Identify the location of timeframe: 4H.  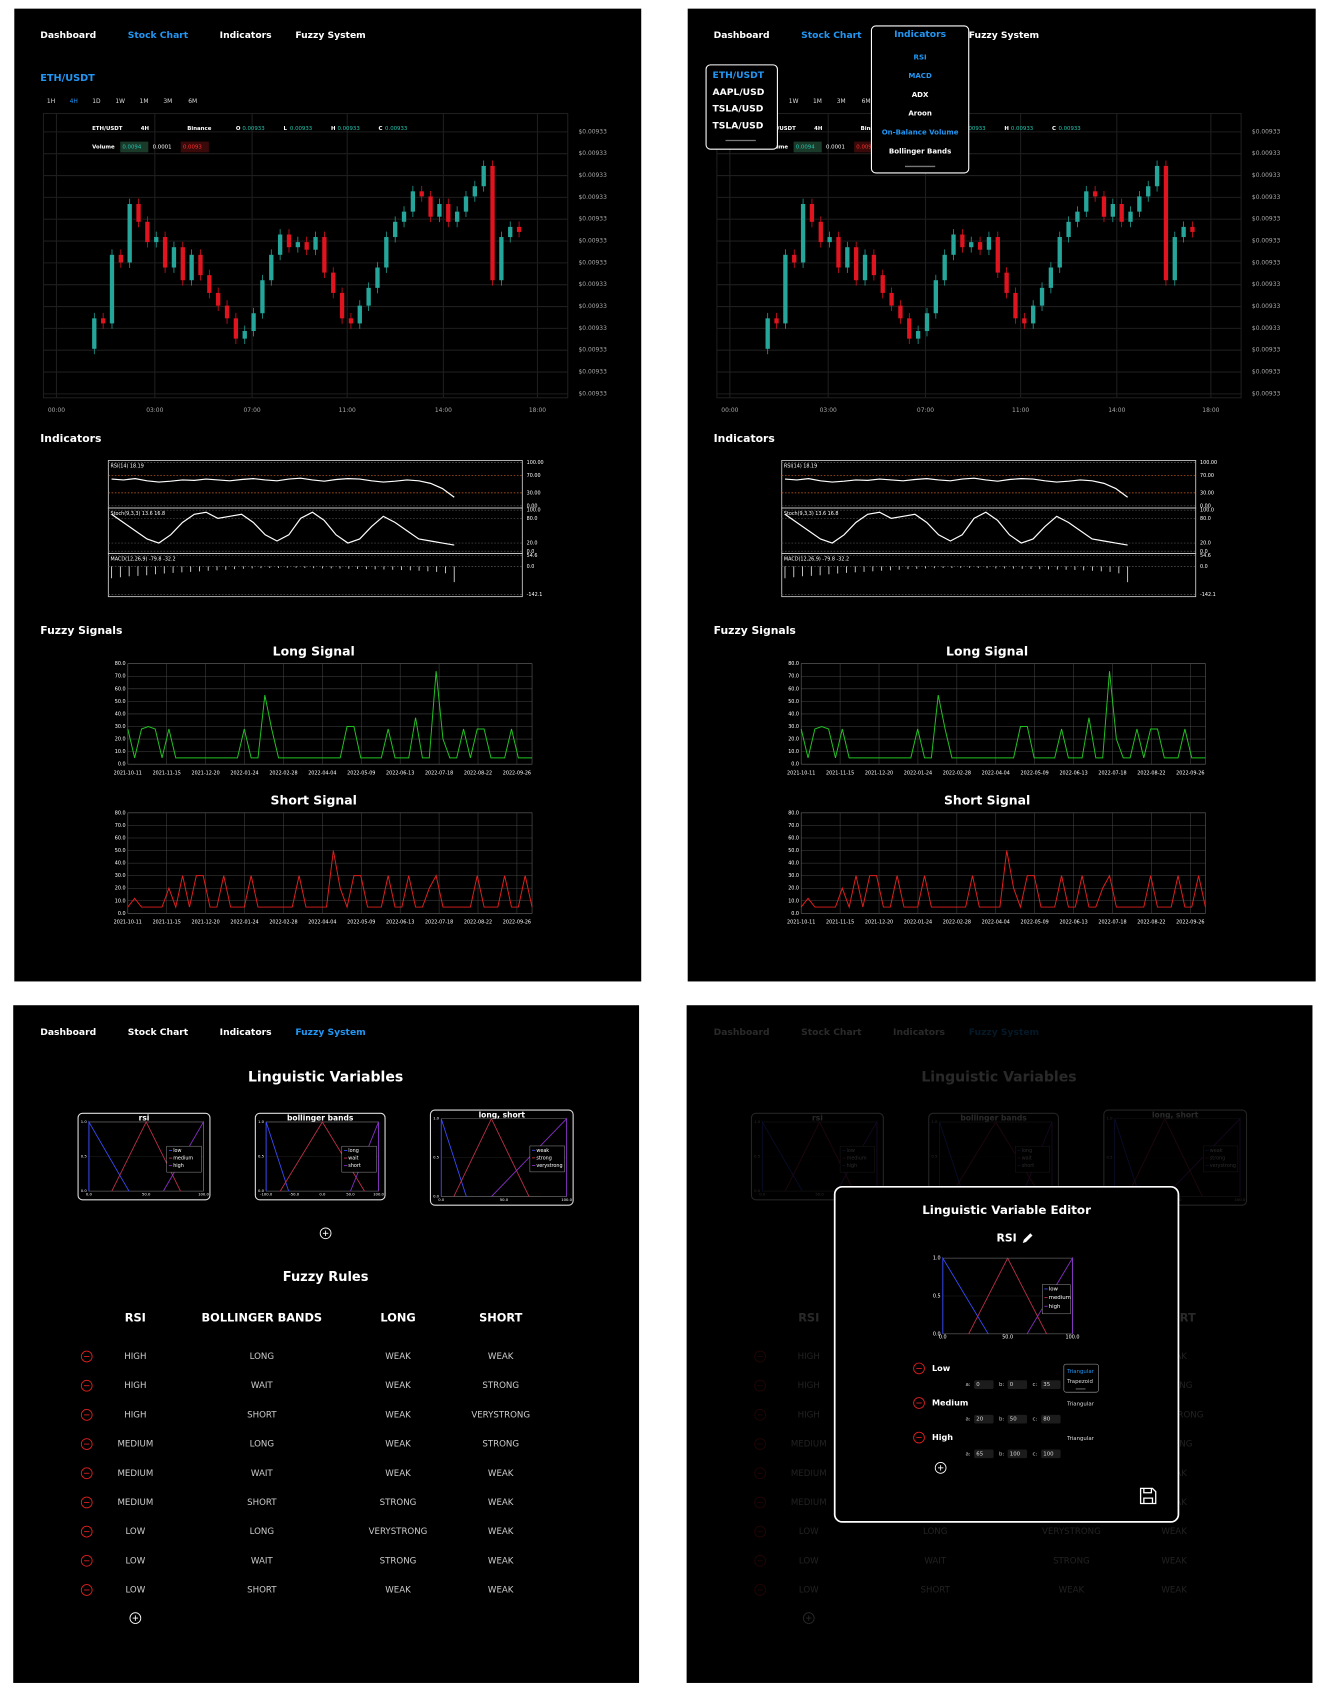
(74, 101).